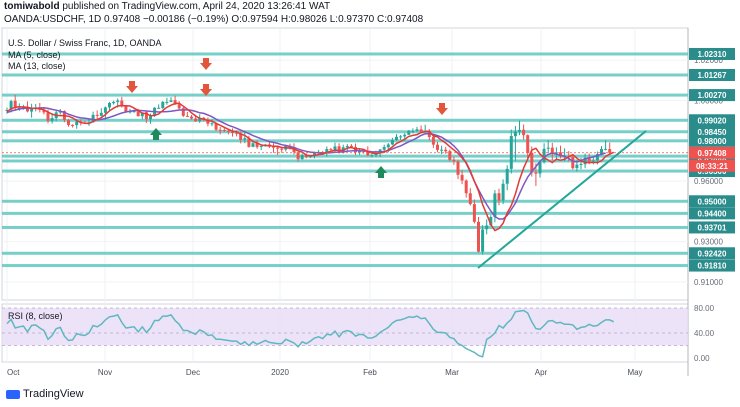  Describe the element at coordinates (35, 316) in the screenshot. I see `rsi-legend: RSI (8, close)` at that location.